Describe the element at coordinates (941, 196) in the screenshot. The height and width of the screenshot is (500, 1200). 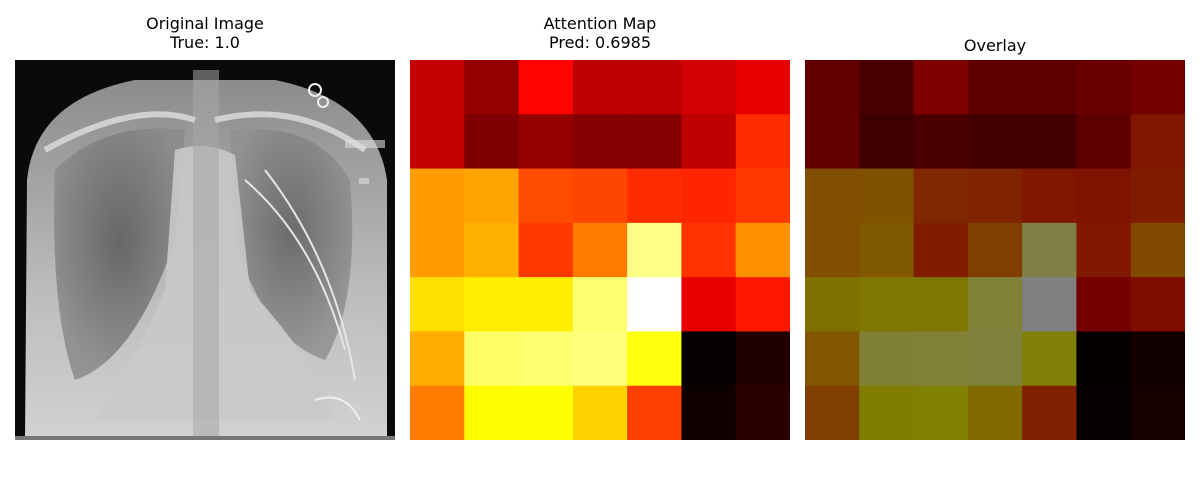
I see `overlay-cell-r2-c2` at that location.